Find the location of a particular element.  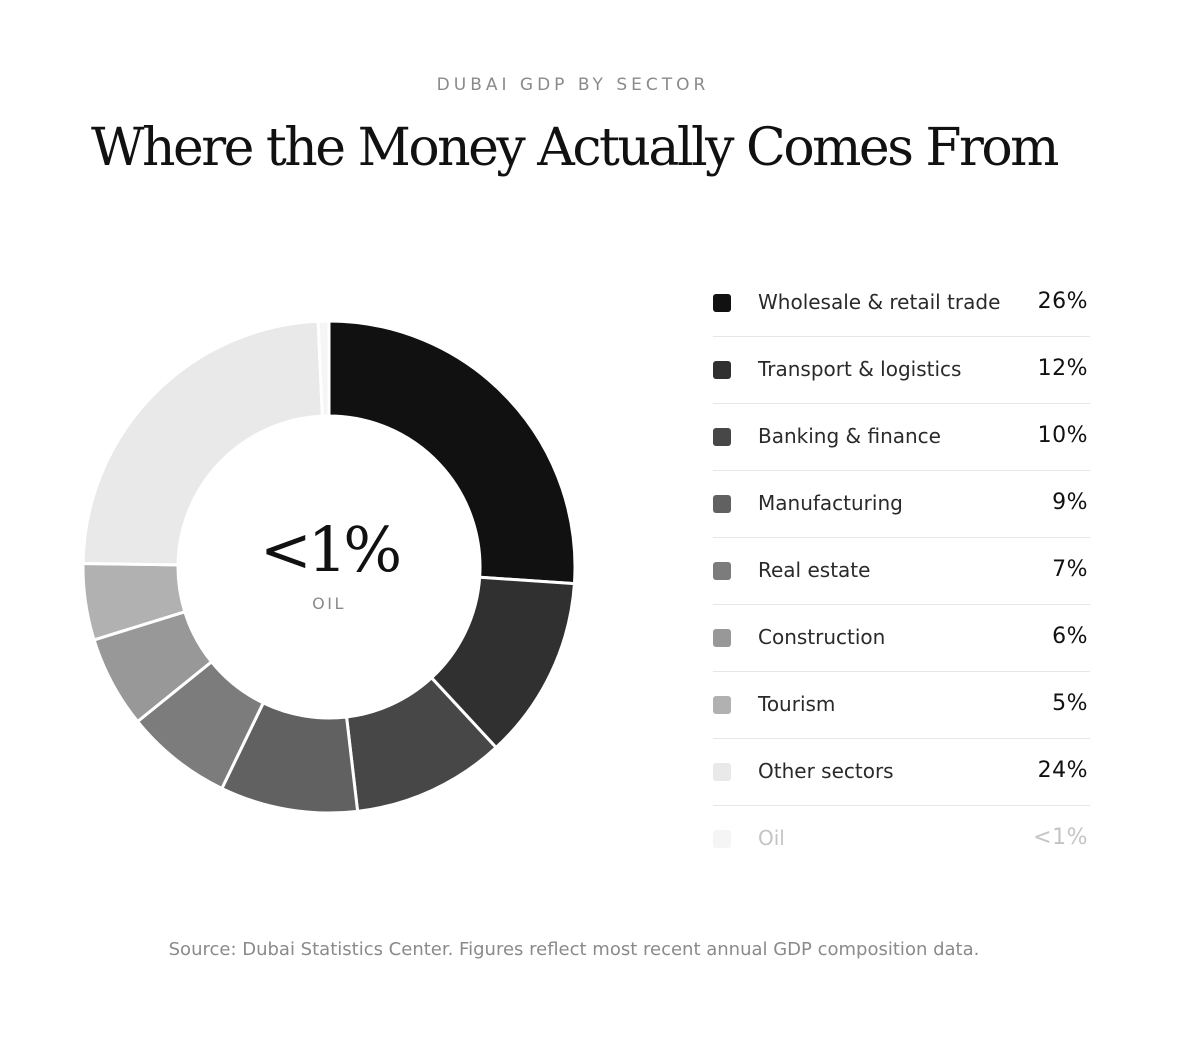

legend-row: Other sectors 24% is located at coordinates (901, 772).